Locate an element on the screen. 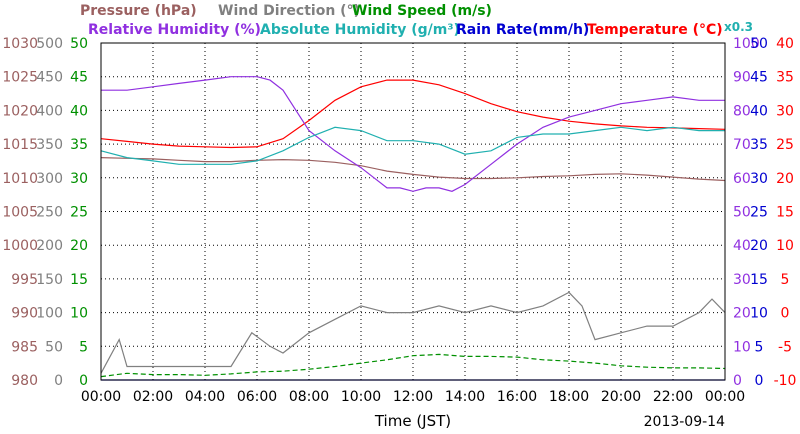 The image size is (800, 434). x-axis-title: Time (JST) is located at coordinates (412, 421).